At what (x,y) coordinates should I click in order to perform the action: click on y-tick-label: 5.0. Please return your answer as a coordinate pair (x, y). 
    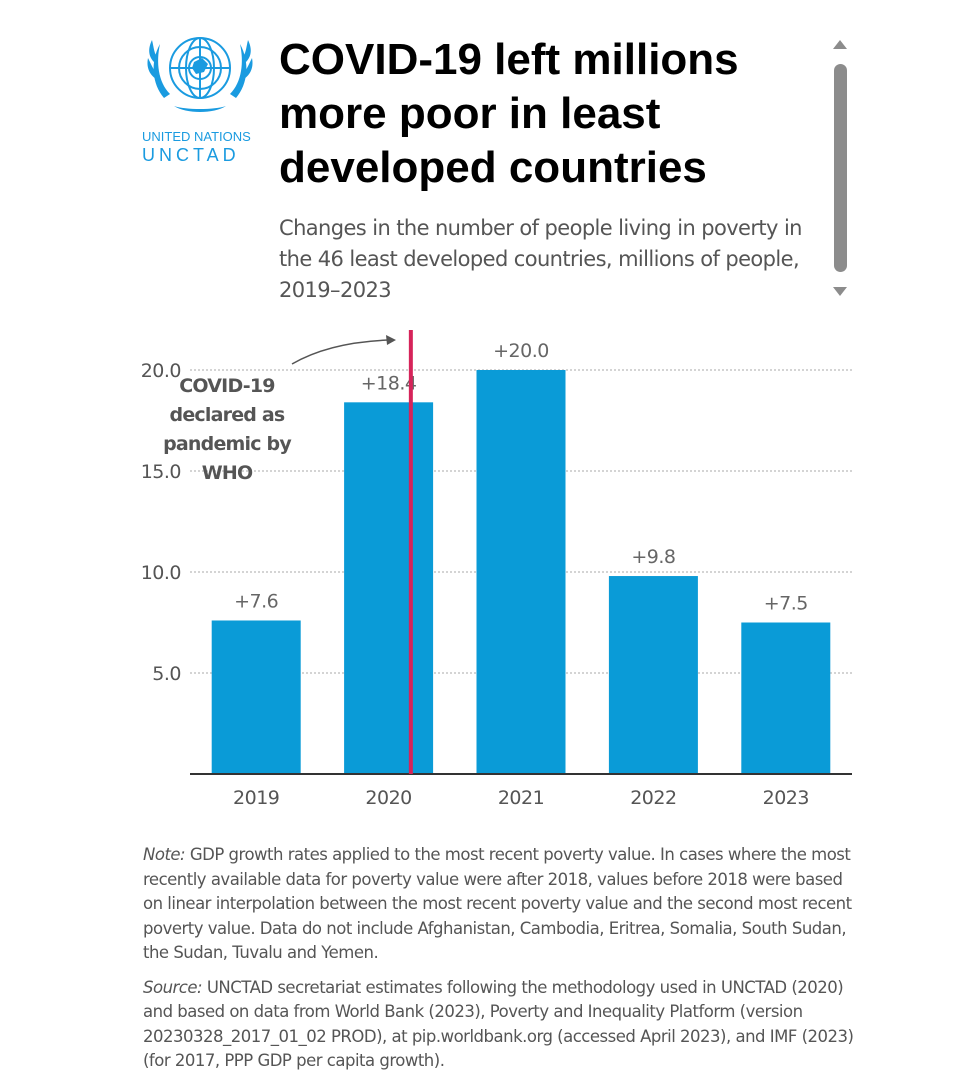
    Looking at the image, I should click on (166, 674).